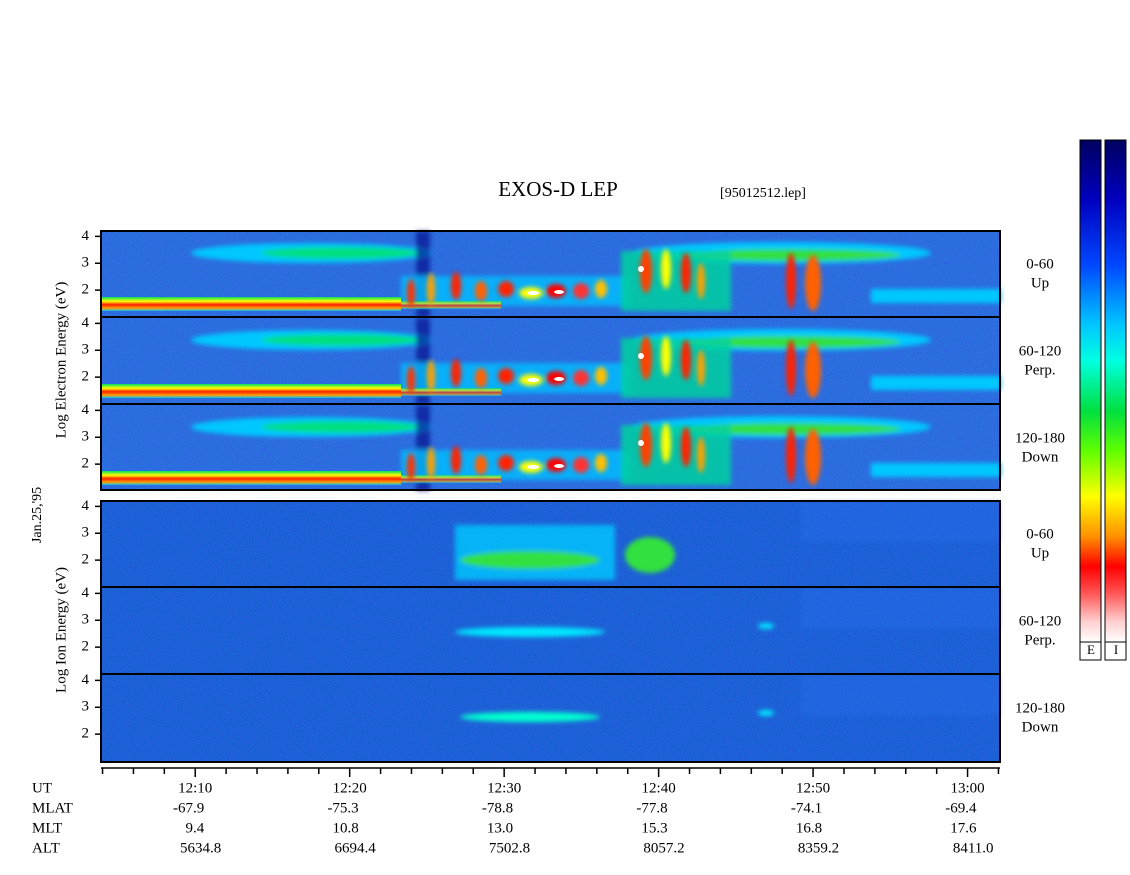  I want to click on ephemeris-value: 8057.2, so click(663, 848).